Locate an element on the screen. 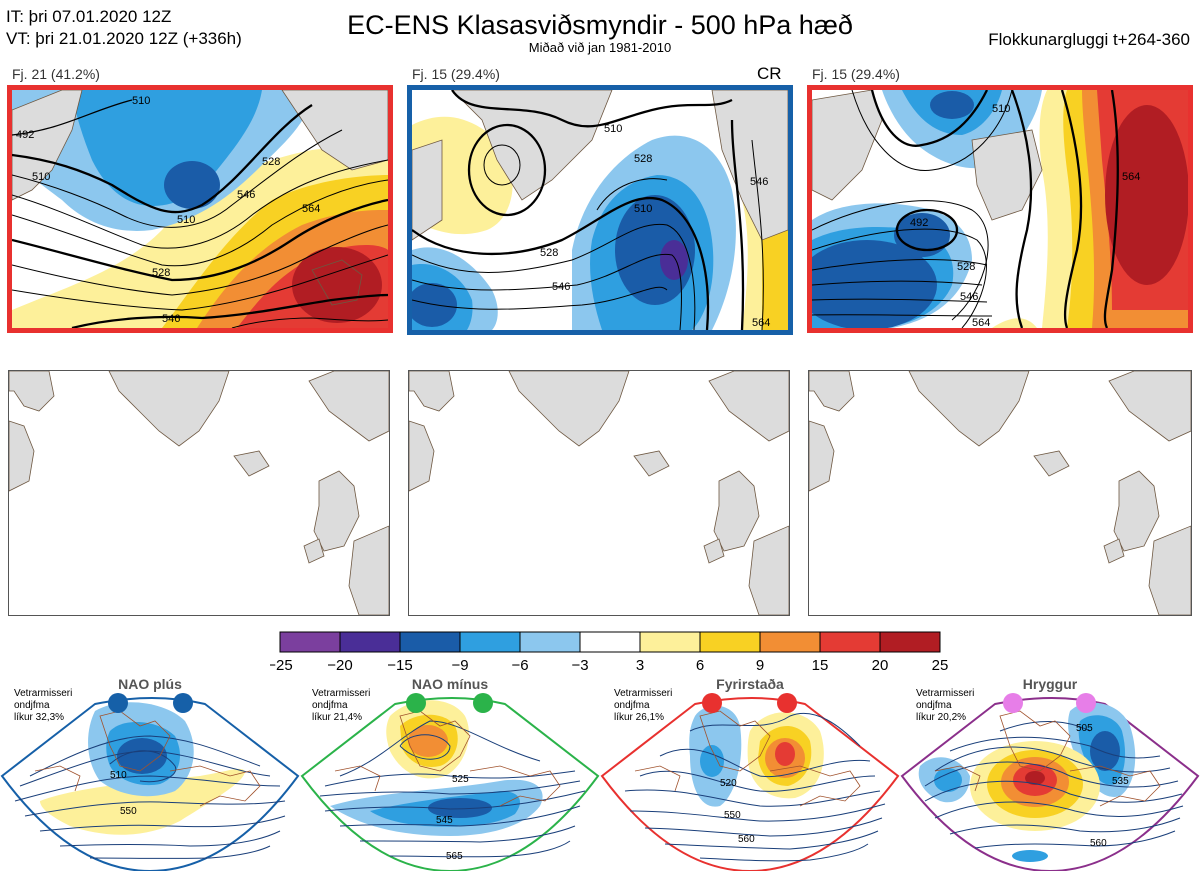 The height and width of the screenshot is (871, 1200). cluster-2-label: Fj. 15 (29.4%) is located at coordinates (456, 74).